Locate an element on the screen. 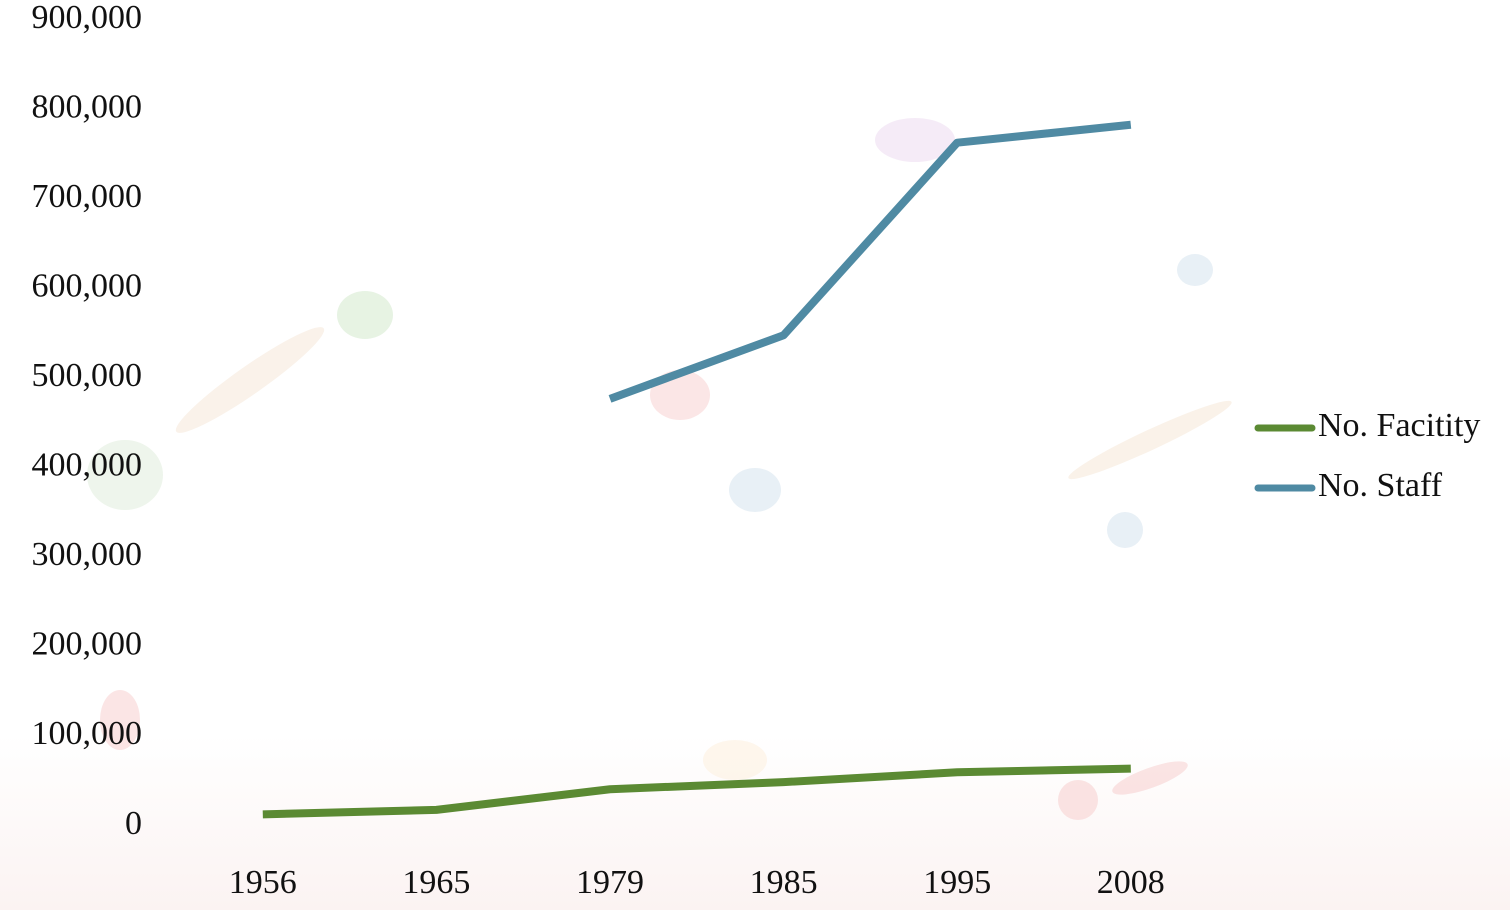 Image resolution: width=1510 pixels, height=910 pixels. x-tick-label: 1979 is located at coordinates (610, 882).